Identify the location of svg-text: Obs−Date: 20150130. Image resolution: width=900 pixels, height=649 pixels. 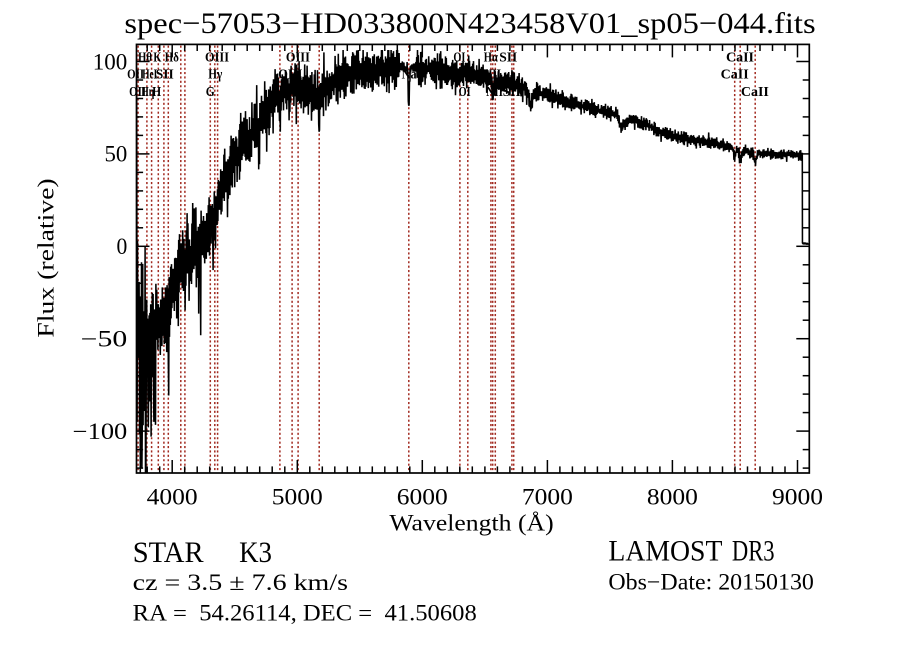
(711, 582).